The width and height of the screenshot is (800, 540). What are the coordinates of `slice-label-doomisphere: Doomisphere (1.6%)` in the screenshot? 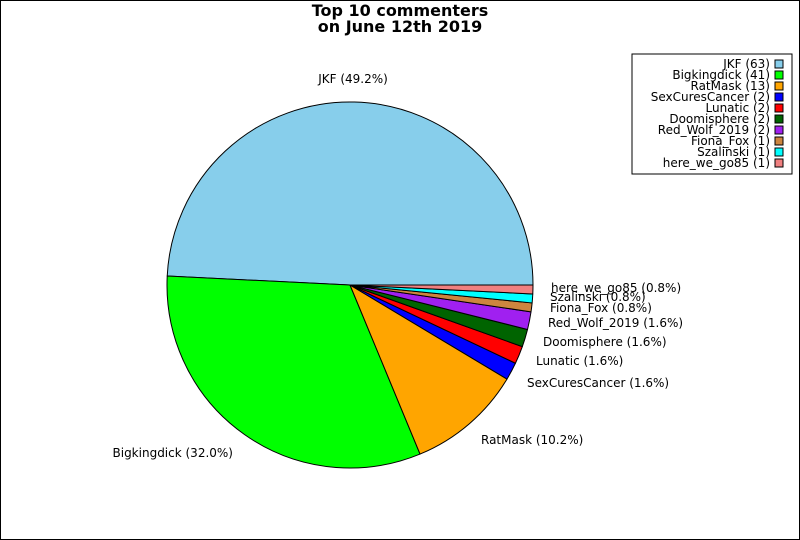 It's located at (605, 342).